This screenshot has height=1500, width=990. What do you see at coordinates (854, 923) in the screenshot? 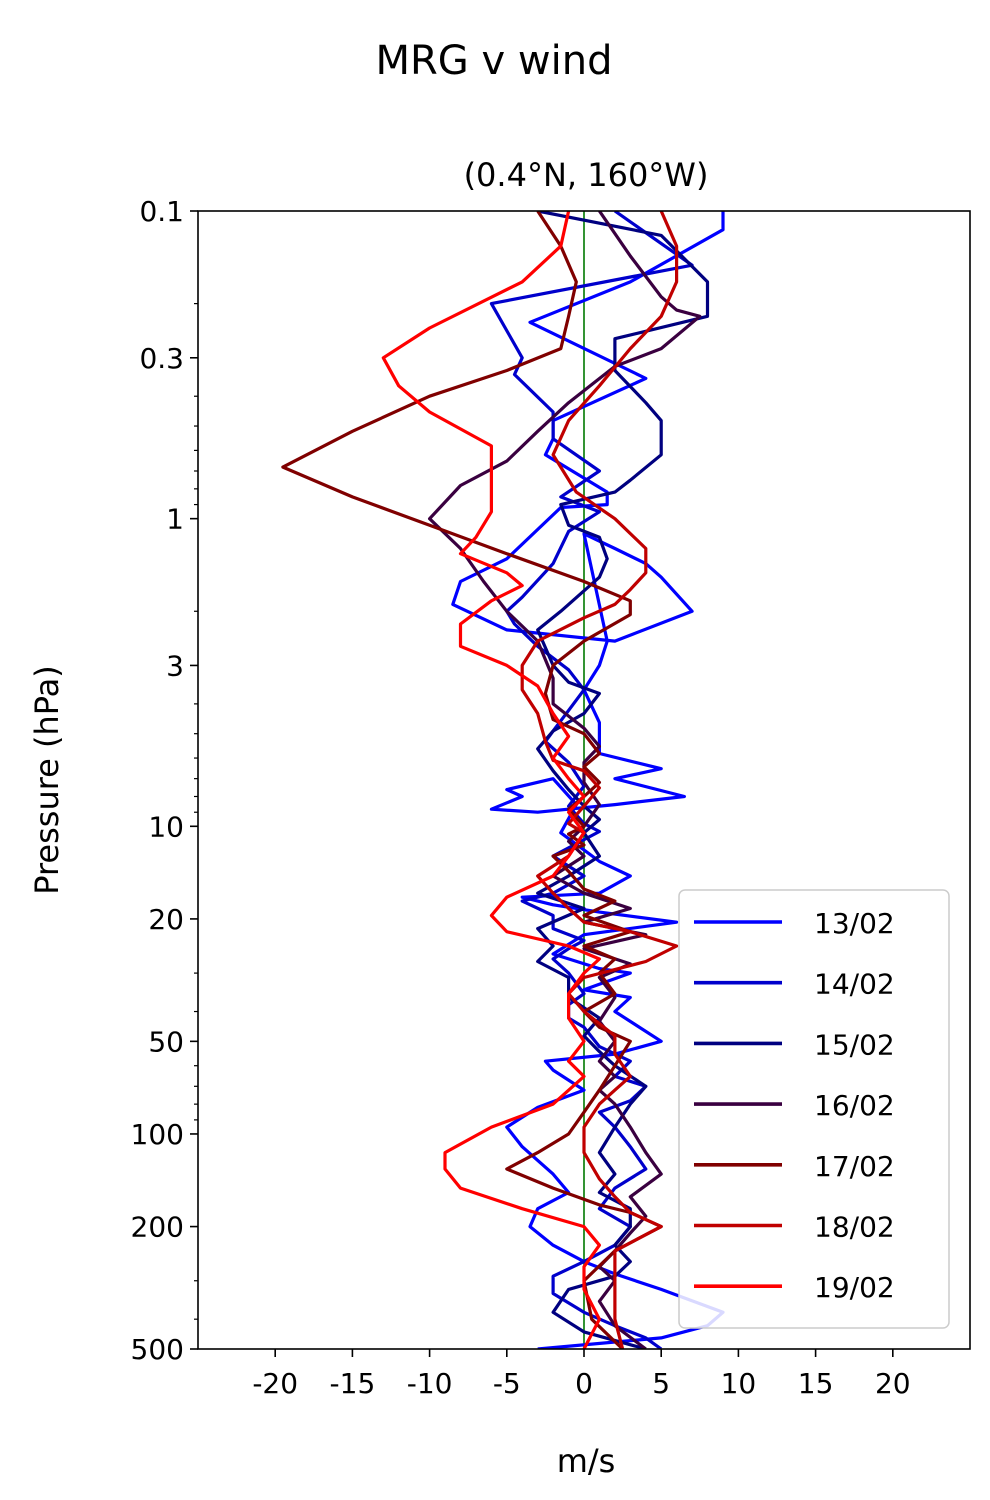
I see `legend-label: 13/02` at bounding box center [854, 923].